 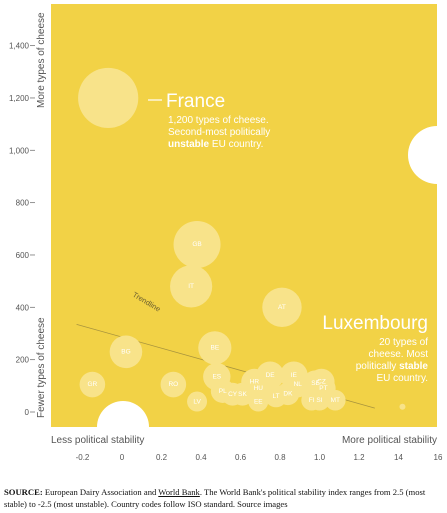 I want to click on code-ie: IE, so click(x=294, y=375).